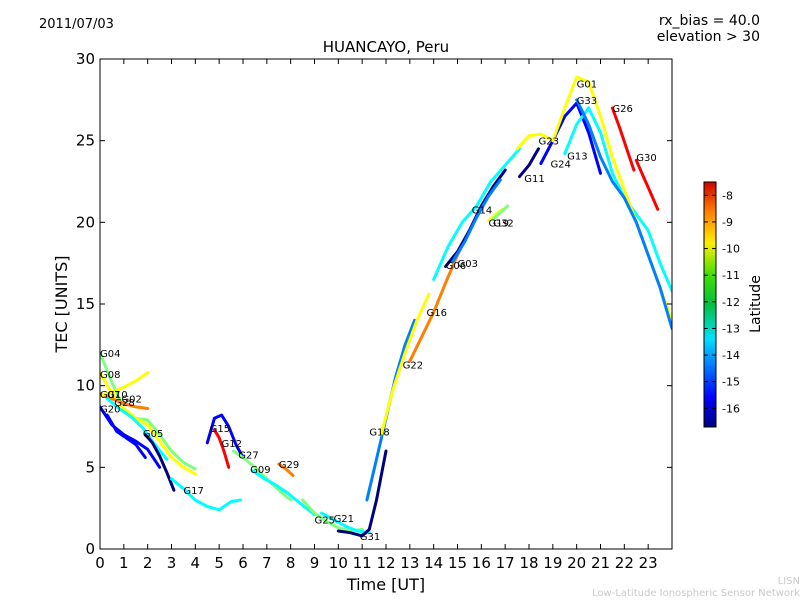 This screenshot has height=600, width=800. Describe the element at coordinates (248, 455) in the screenshot. I see `series-label-g27: G27` at that location.